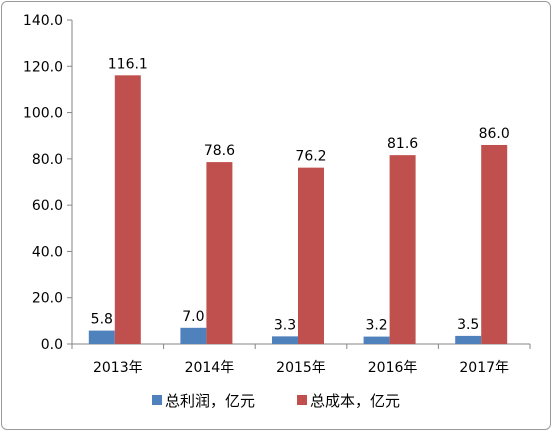  Describe the element at coordinates (102, 320) in the screenshot. I see `data-label-profit: 5.8` at that location.